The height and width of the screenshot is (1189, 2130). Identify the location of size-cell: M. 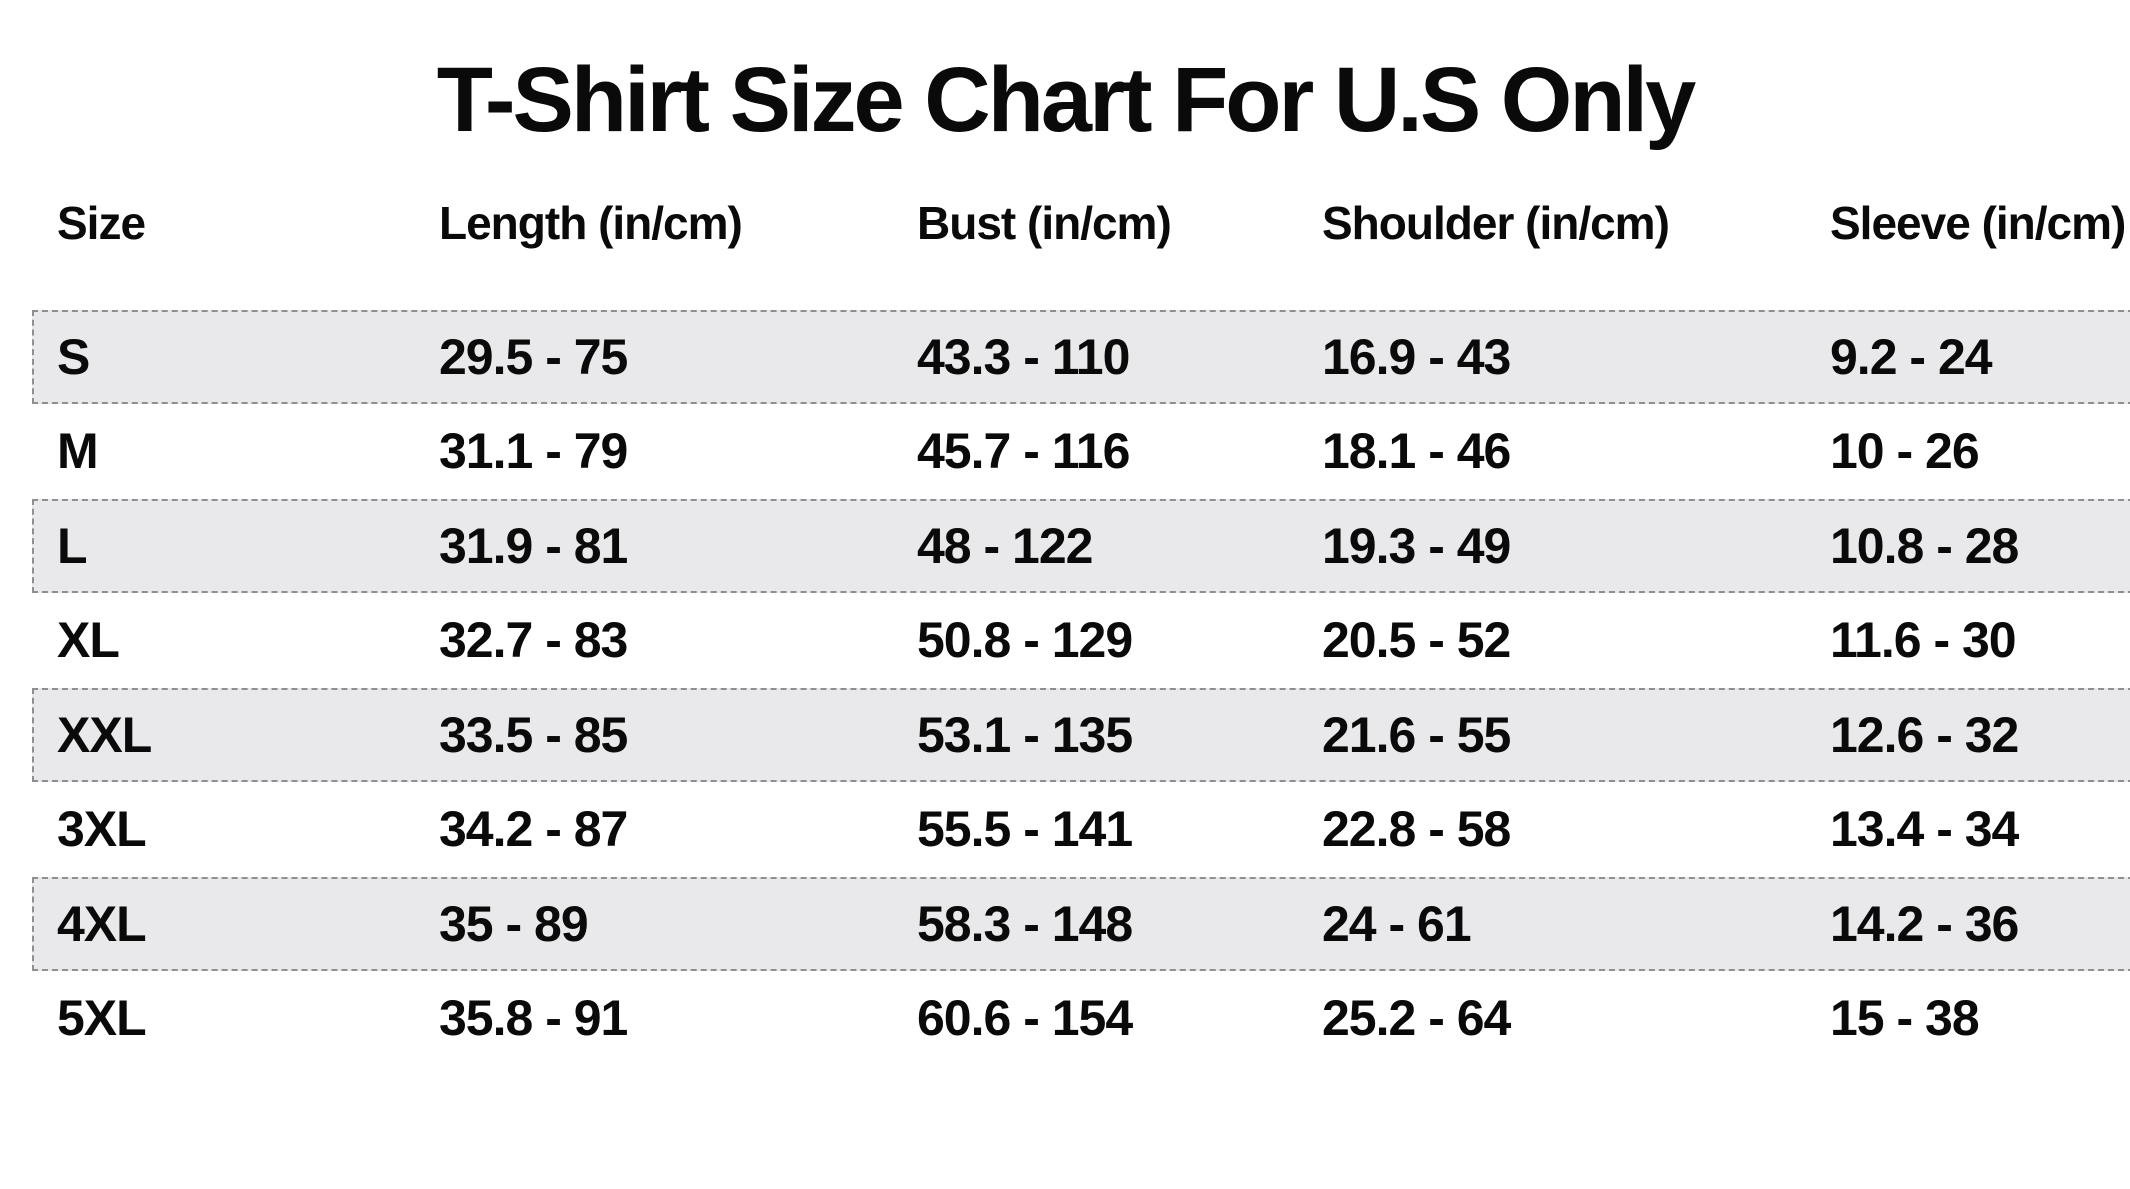
(78, 451).